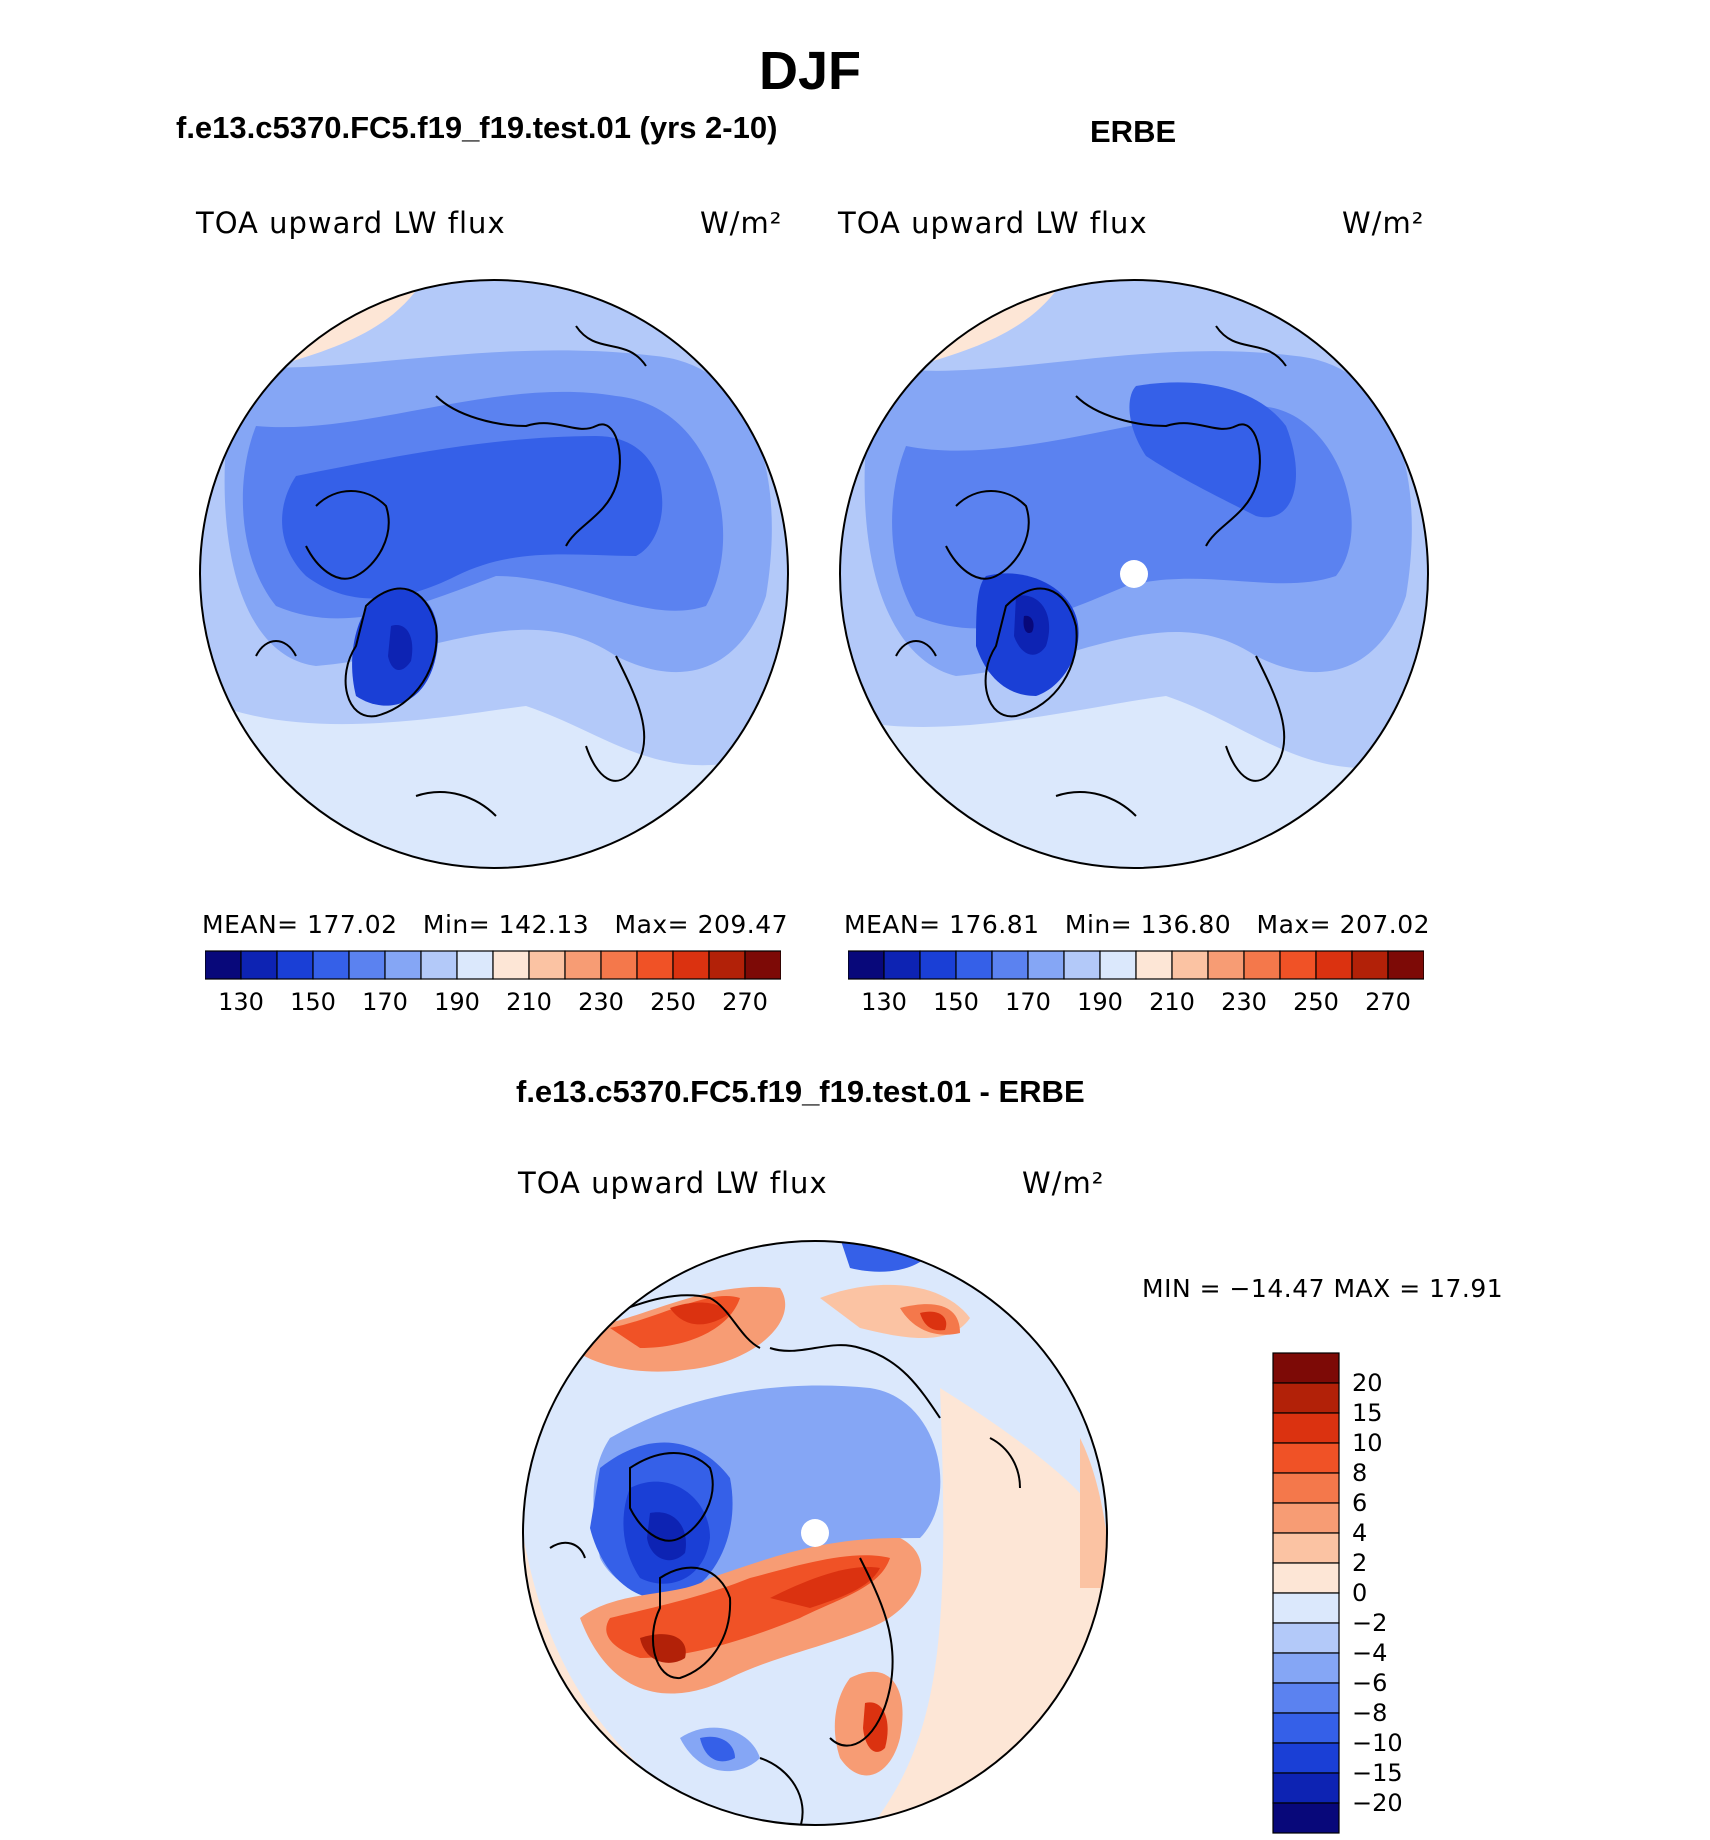  Describe the element at coordinates (1098, 924) in the screenshot. I see `panel2-min-label: Min=` at that location.